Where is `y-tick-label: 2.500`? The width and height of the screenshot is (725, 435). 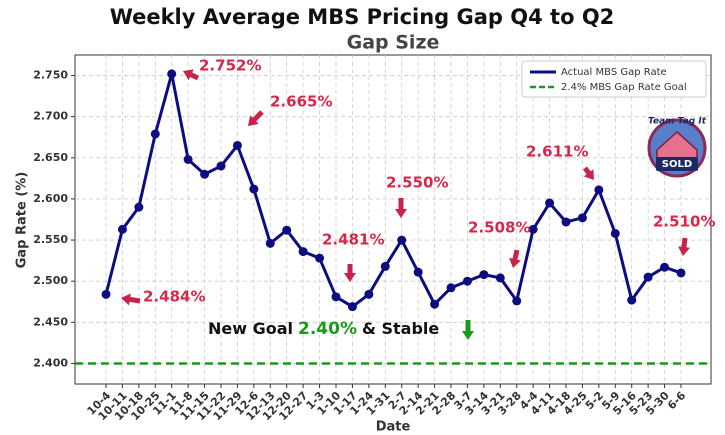
y-tick-label: 2.500 is located at coordinates (50, 280).